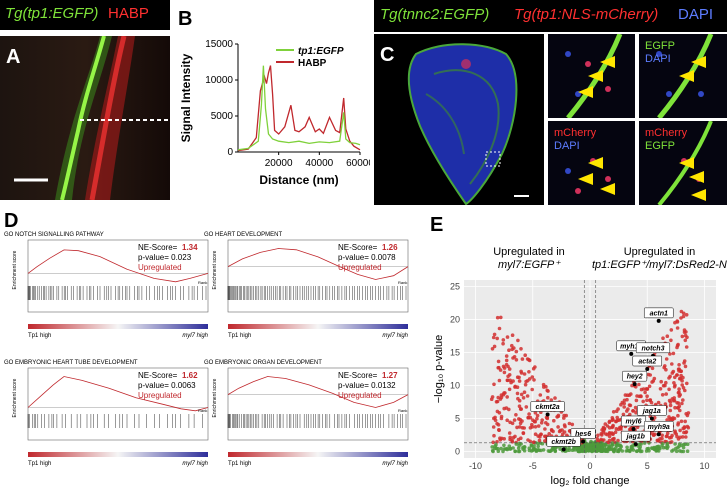 The width and height of the screenshot is (727, 487). I want to click on volcano-left-title-line1: Upregulated in, so click(529, 252).